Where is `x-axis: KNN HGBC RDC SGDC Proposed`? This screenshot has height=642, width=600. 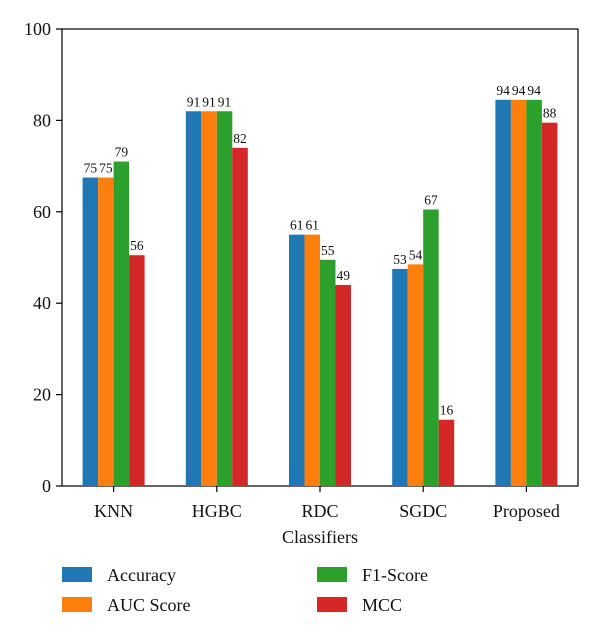 x-axis: KNN HGBC RDC SGDC Proposed is located at coordinates (327, 503).